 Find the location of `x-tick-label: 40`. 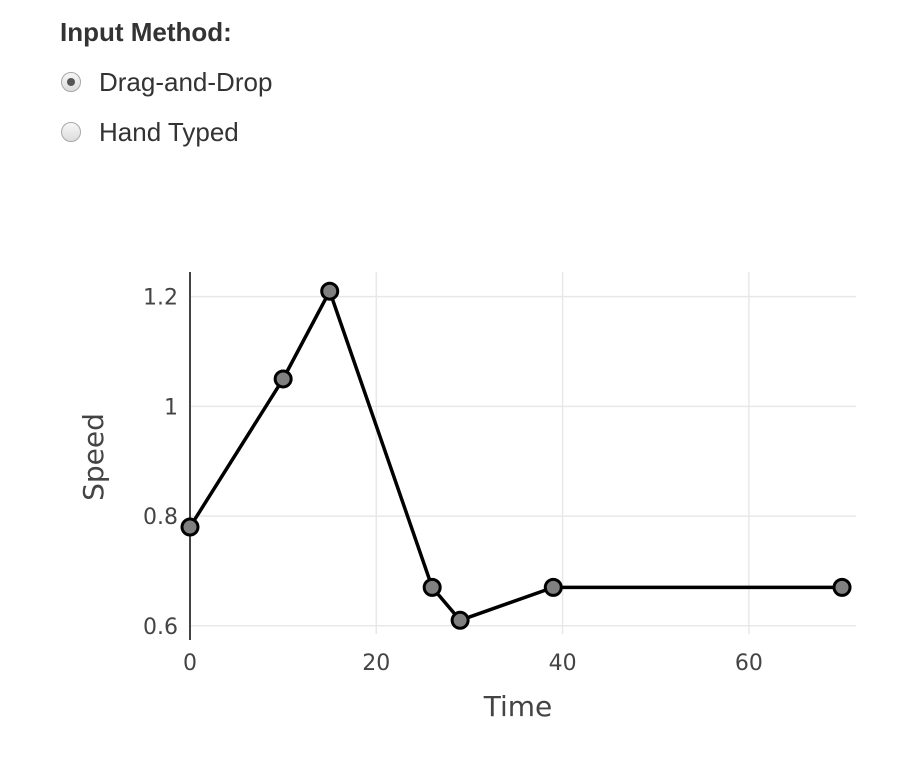

x-tick-label: 40 is located at coordinates (563, 663).